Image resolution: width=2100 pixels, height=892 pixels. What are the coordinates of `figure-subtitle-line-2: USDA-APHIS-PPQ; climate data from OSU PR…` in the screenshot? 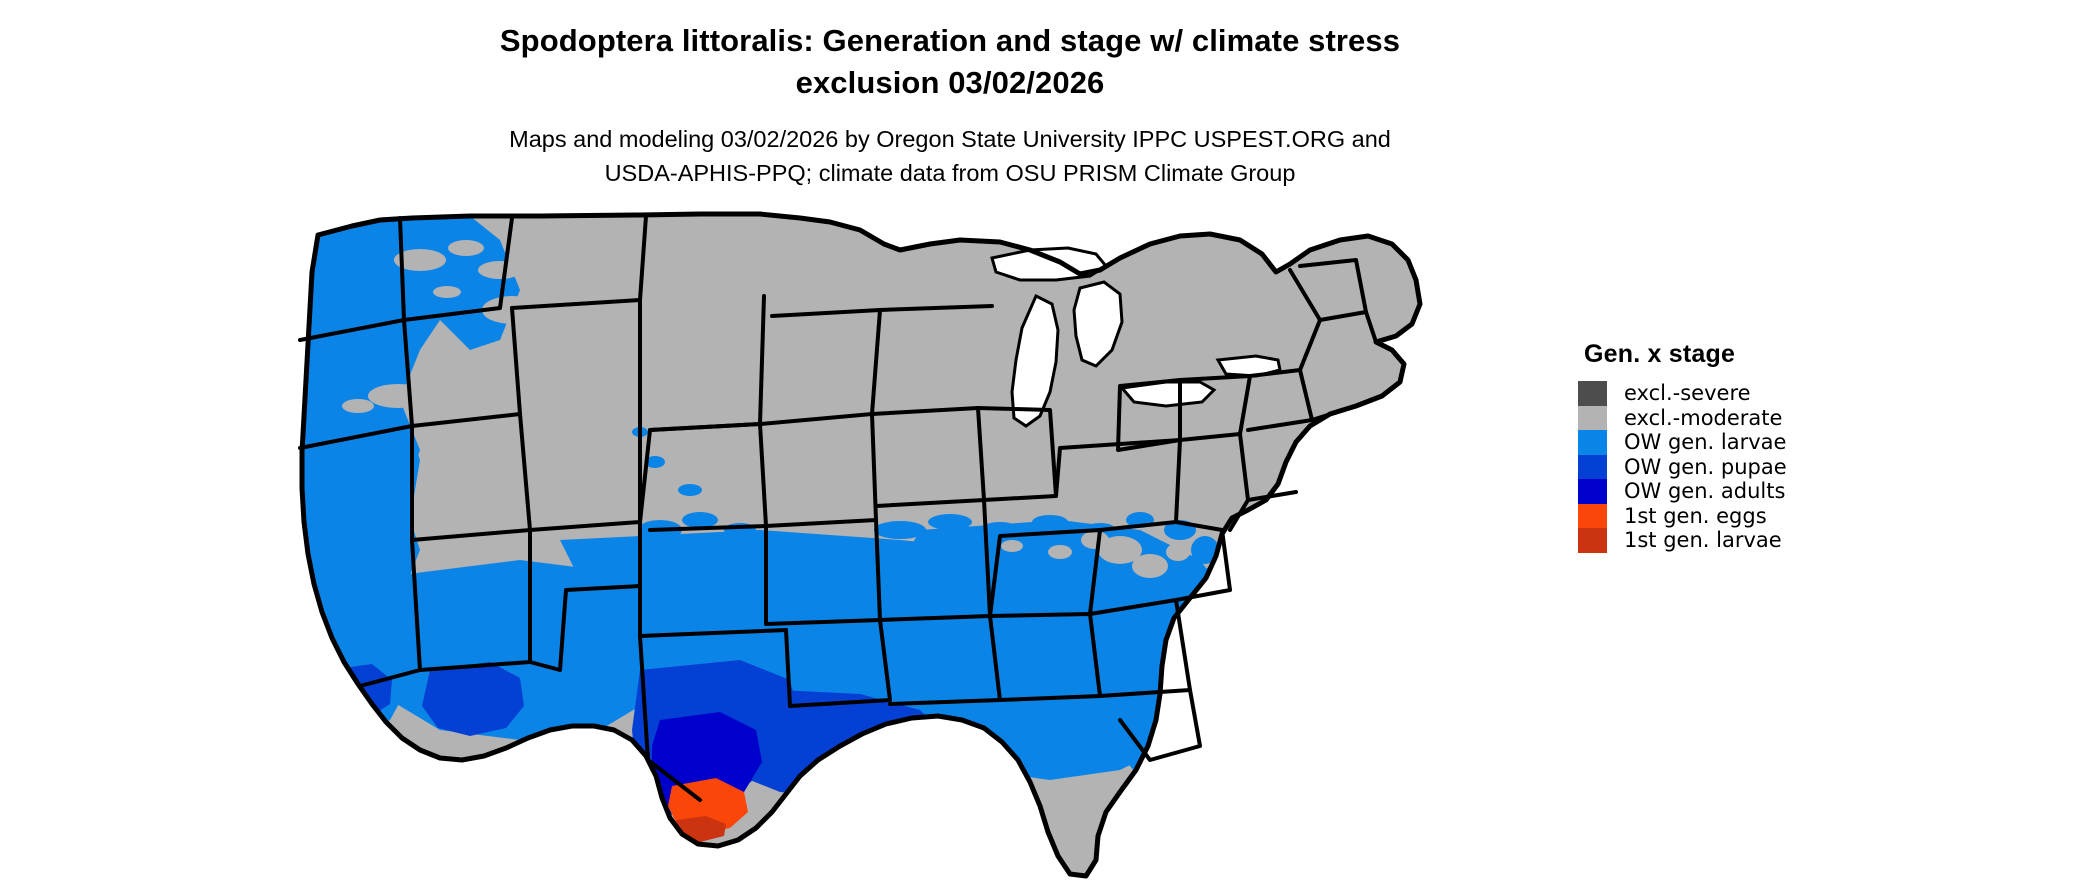 It's located at (950, 173).